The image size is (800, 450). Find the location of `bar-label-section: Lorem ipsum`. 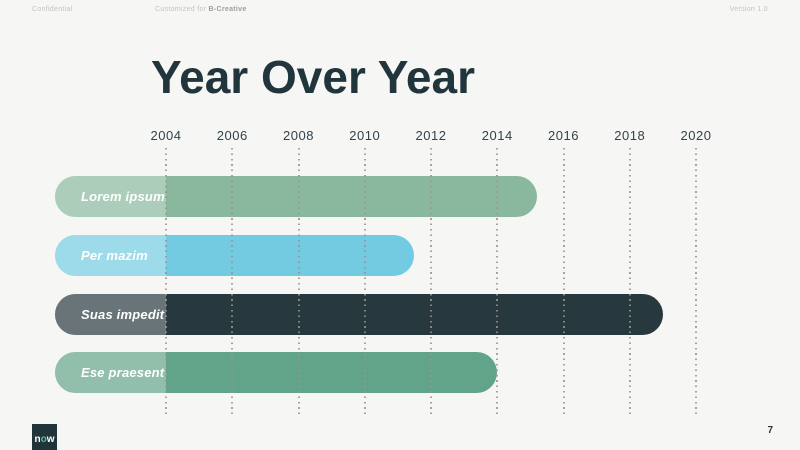

bar-label-section: Lorem ipsum is located at coordinates (110, 196).